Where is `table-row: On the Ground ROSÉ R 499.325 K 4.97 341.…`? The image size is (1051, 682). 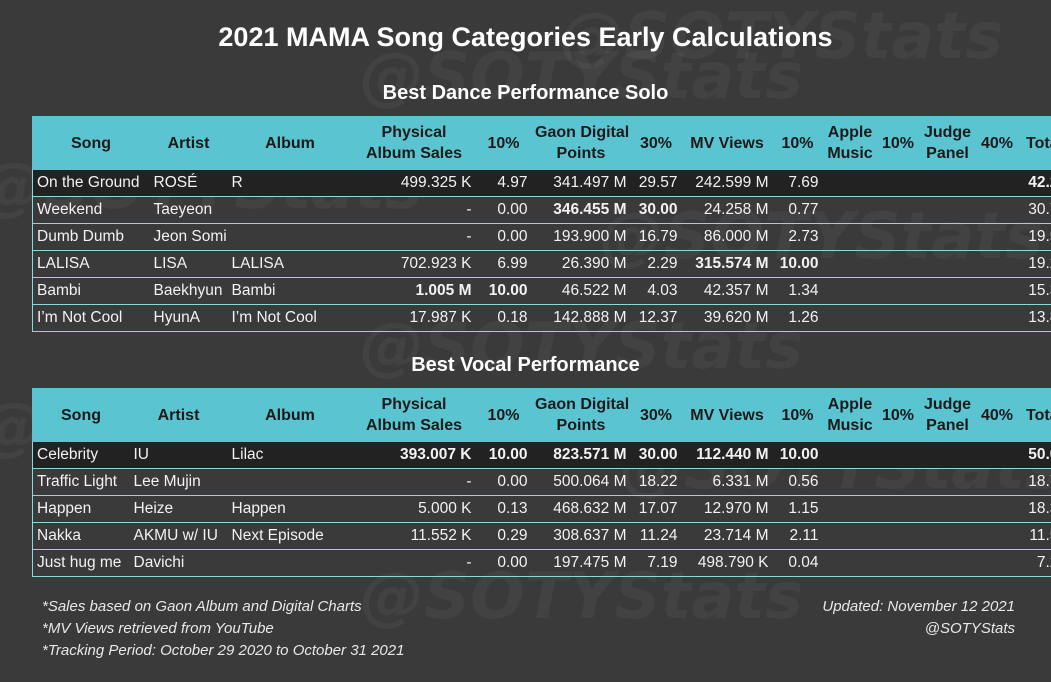 table-row: On the Ground ROSÉ R 499.325 K 4.97 341.… is located at coordinates (541, 183).